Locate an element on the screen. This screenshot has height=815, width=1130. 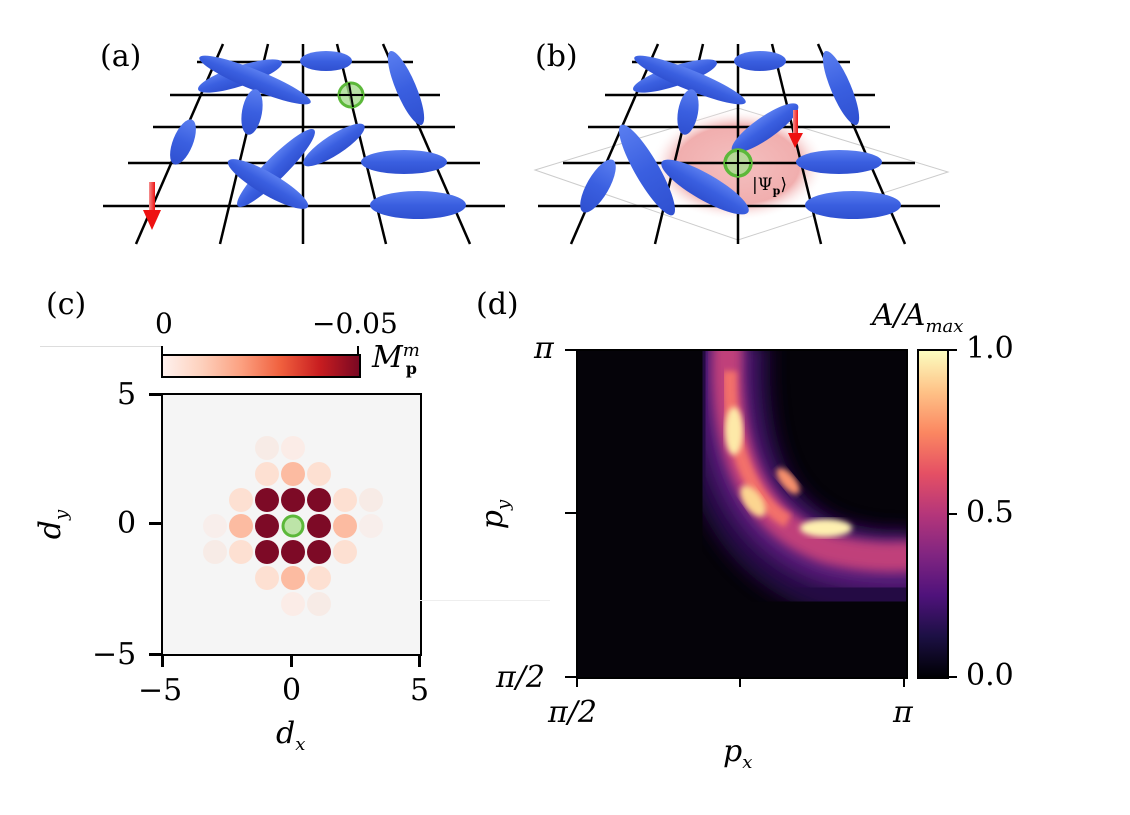
yaxis-label-d: py is located at coordinates (495, 514).